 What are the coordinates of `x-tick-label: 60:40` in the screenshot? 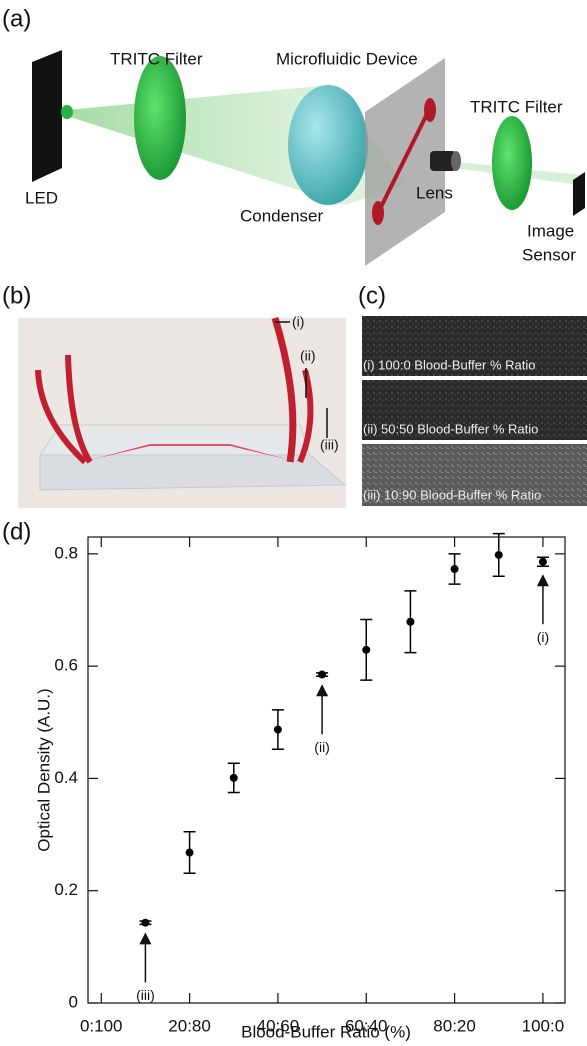 It's located at (366, 1025).